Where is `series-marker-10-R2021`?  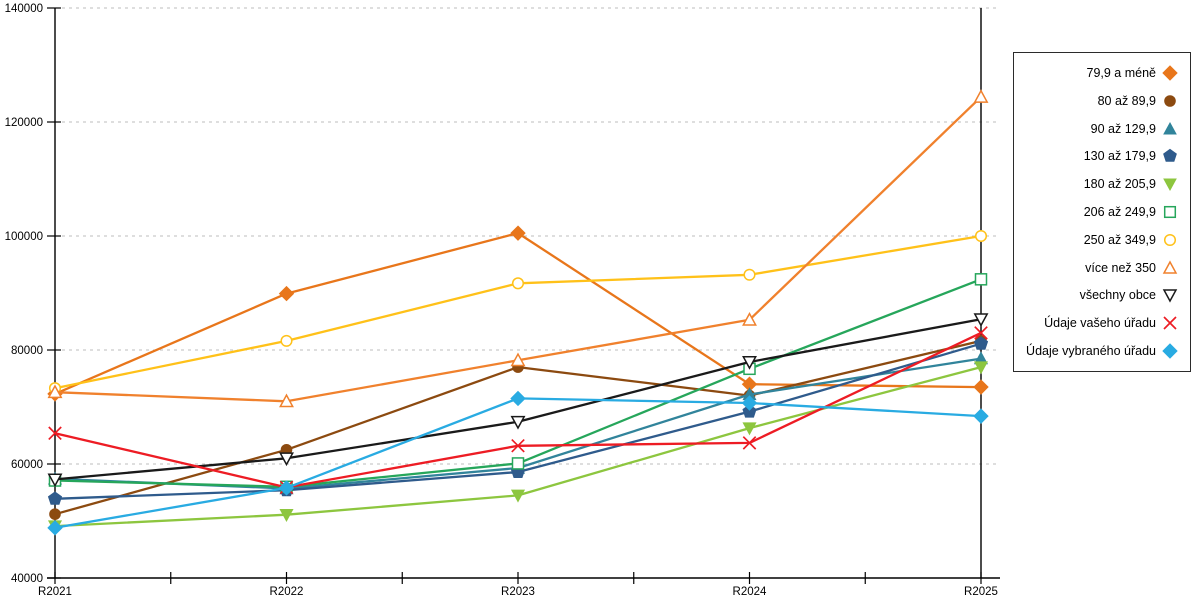 series-marker-10-R2021 is located at coordinates (55, 433).